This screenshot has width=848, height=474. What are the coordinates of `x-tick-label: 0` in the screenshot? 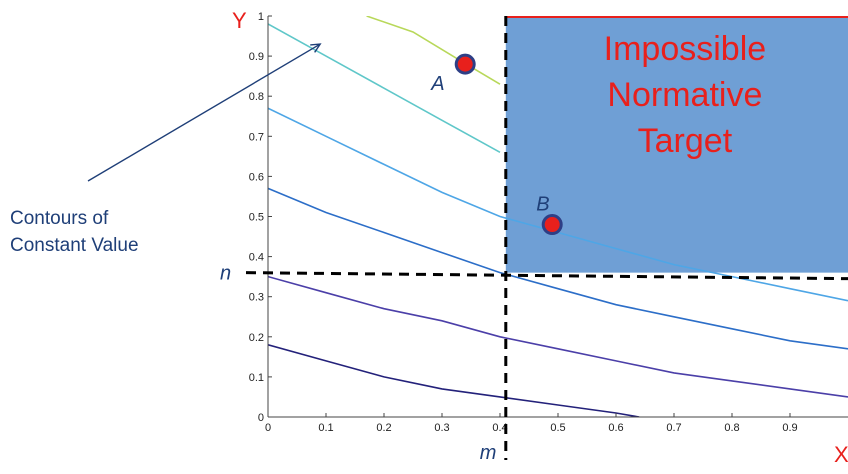 It's located at (268, 428).